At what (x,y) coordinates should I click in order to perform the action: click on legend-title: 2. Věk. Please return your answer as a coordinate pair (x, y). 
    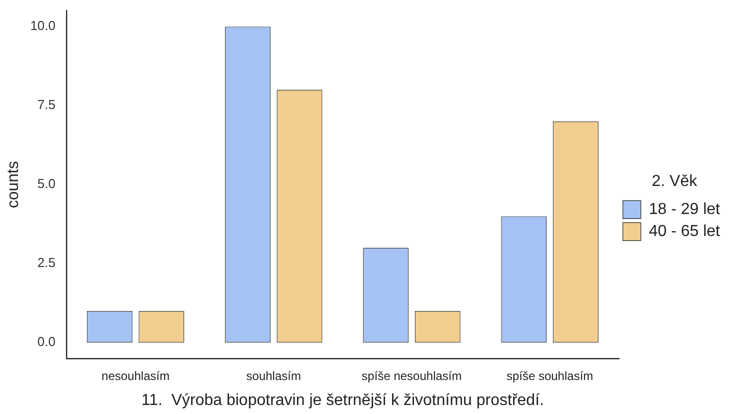
    Looking at the image, I should click on (675, 181).